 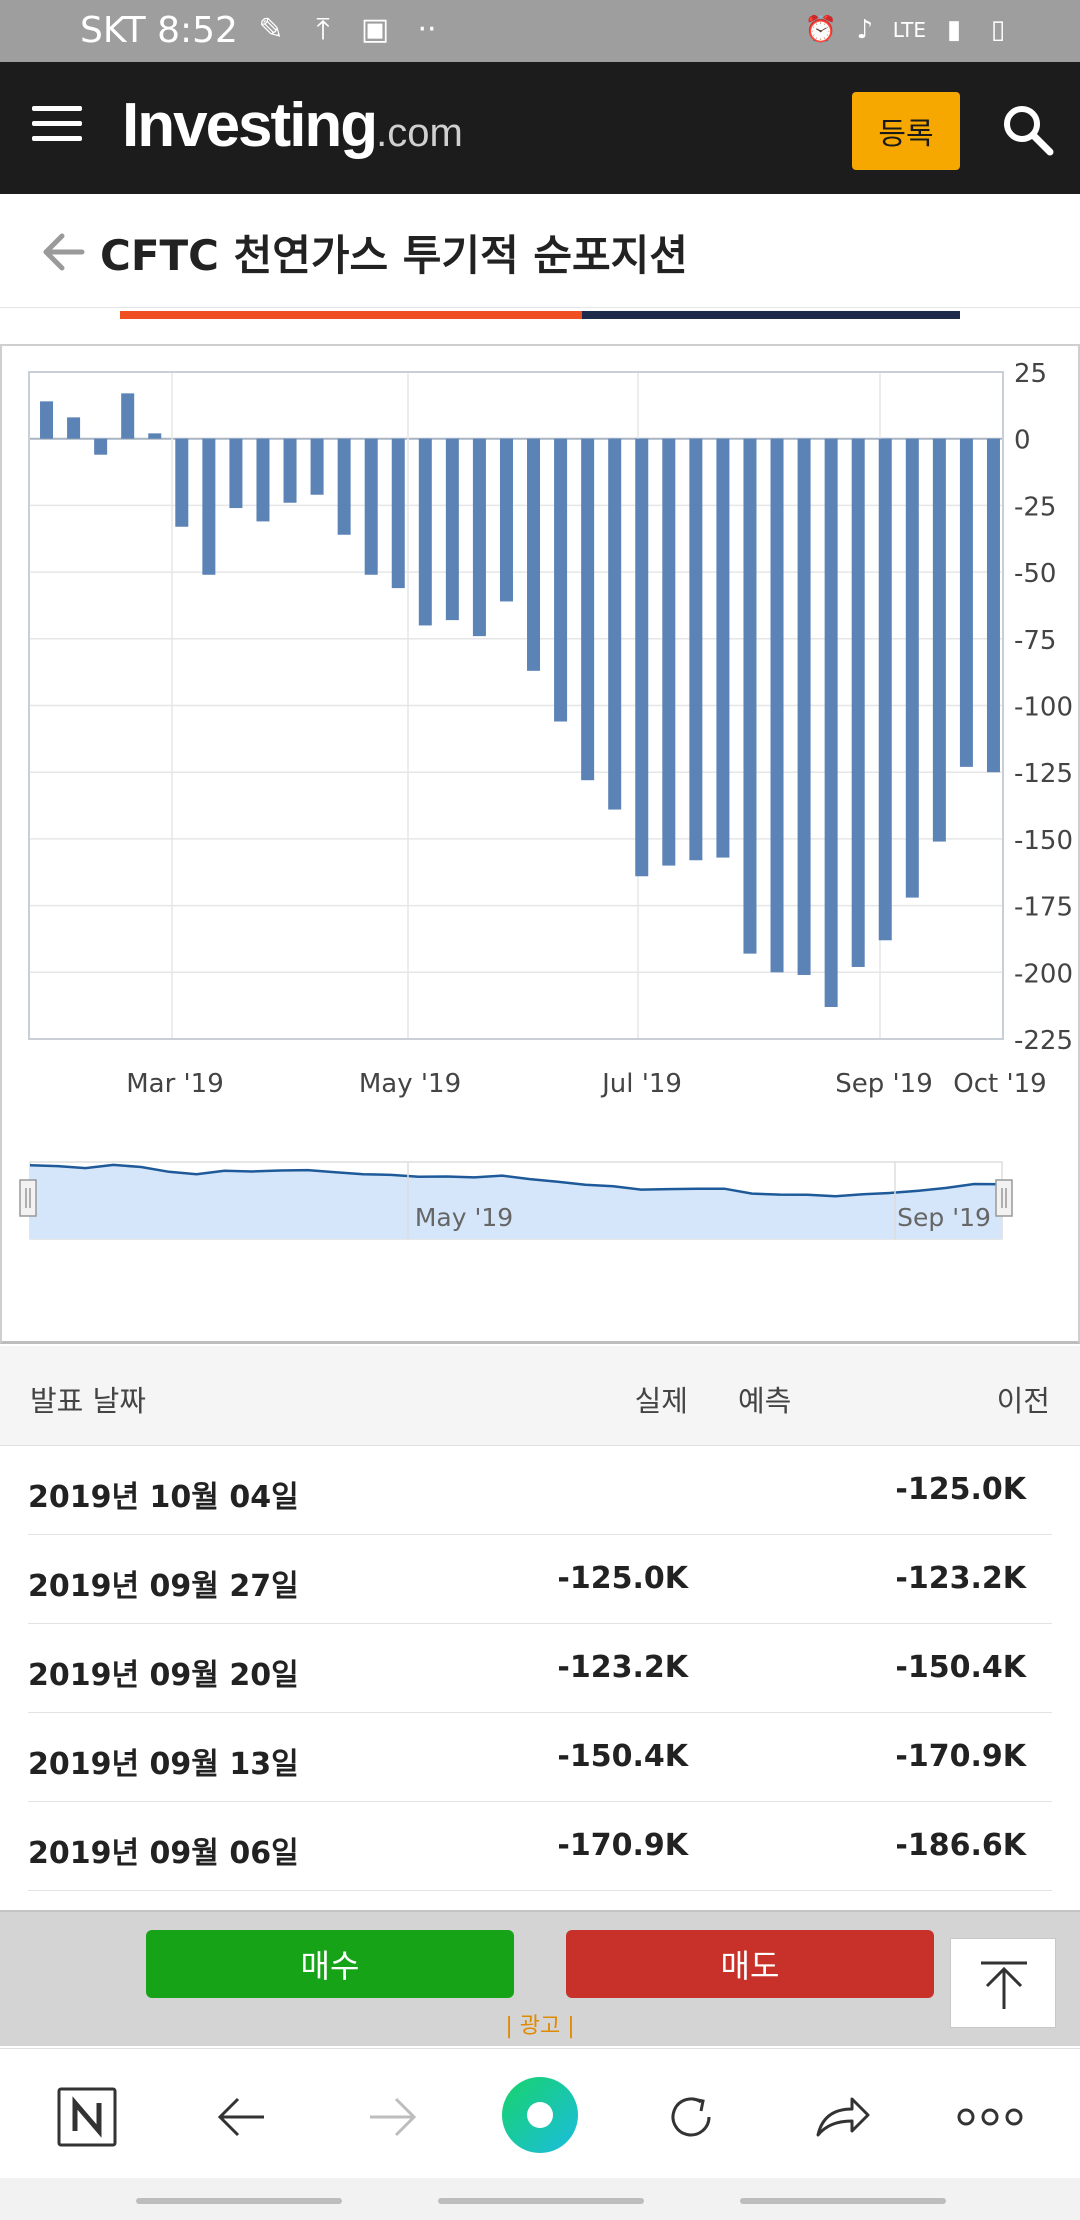 I want to click on menu-icon, so click(x=57, y=128).